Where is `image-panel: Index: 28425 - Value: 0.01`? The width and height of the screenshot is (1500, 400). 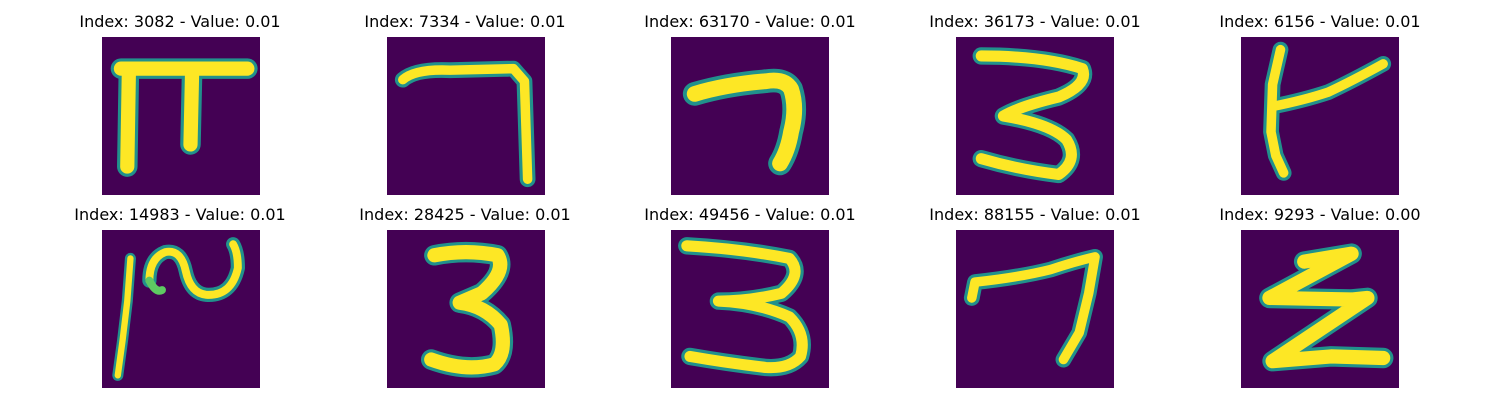 image-panel: Index: 28425 - Value: 0.01 is located at coordinates (465, 300).